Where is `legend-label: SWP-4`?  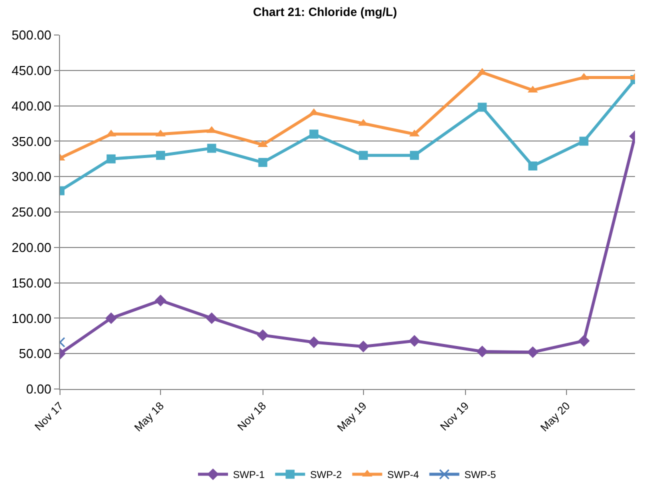 legend-label: SWP-4 is located at coordinates (403, 476).